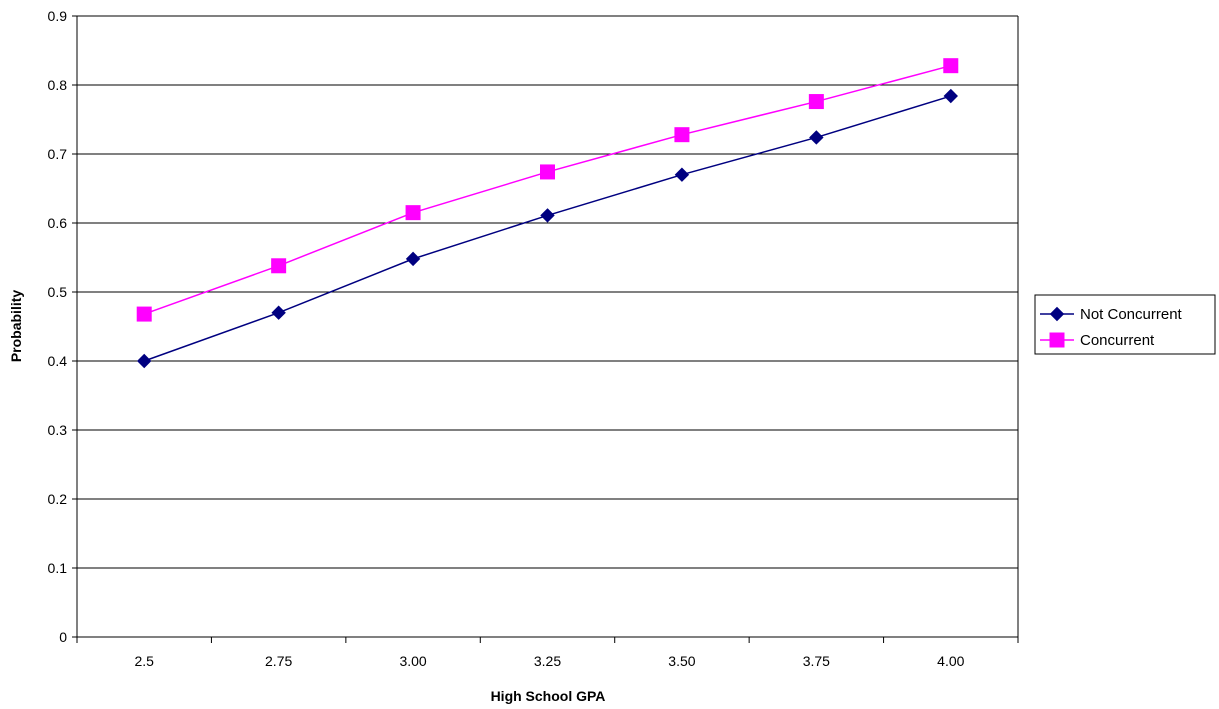  I want to click on y-tick-label: 0.5, so click(58, 292).